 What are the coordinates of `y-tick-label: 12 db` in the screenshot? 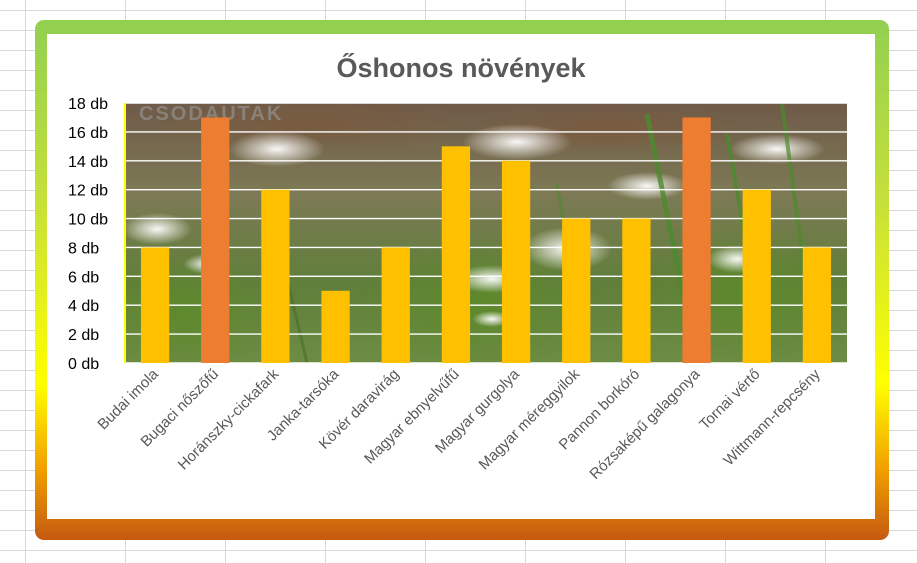 It's located at (88, 191).